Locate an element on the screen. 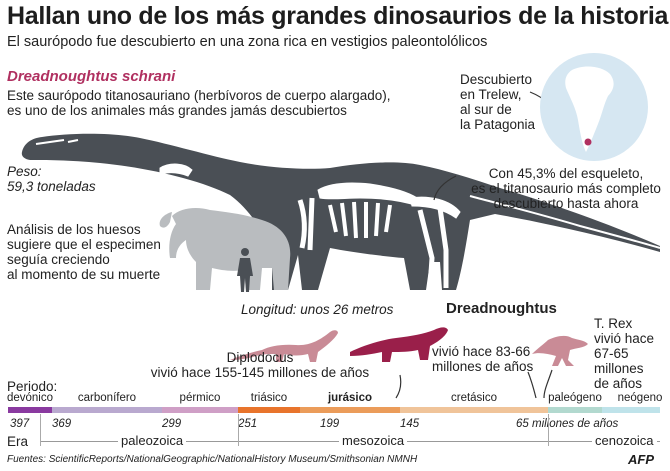 The width and height of the screenshot is (670, 471). period-label: paleógeno is located at coordinates (575, 398).